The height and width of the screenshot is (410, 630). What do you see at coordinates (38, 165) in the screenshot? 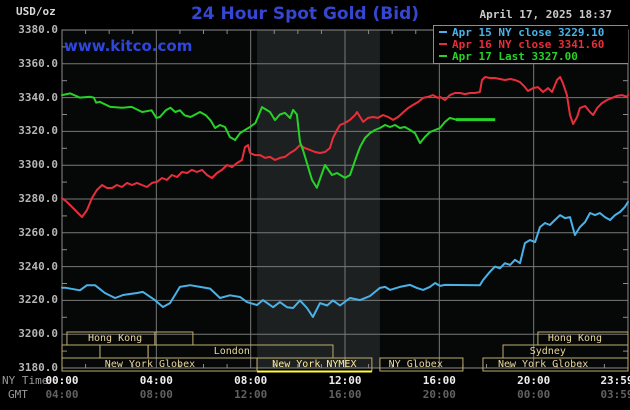
I see `y-tick-label: 3300.0` at bounding box center [38, 165].